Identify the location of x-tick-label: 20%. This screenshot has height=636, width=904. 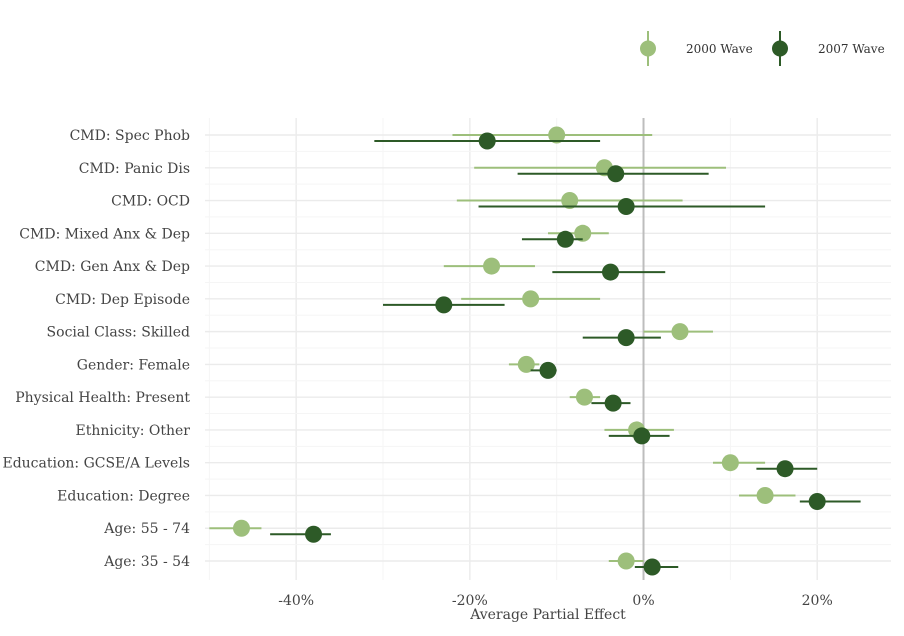
(817, 601).